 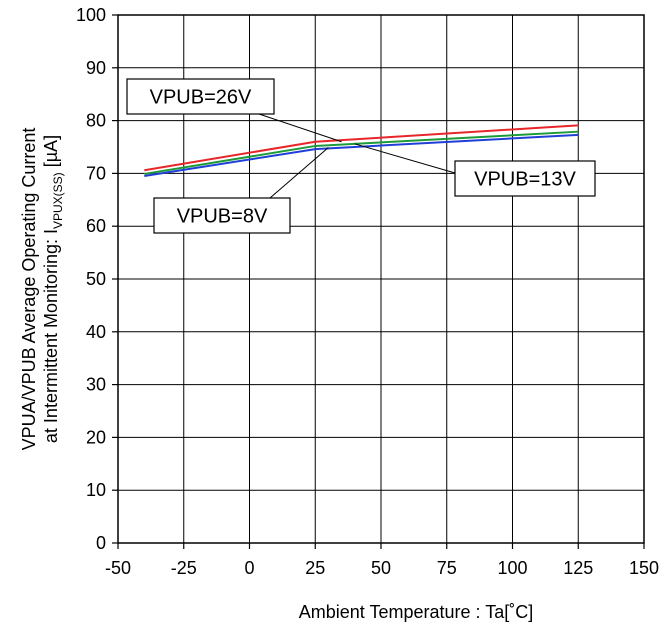 I want to click on y-tick-label: 100, so click(x=91, y=15).